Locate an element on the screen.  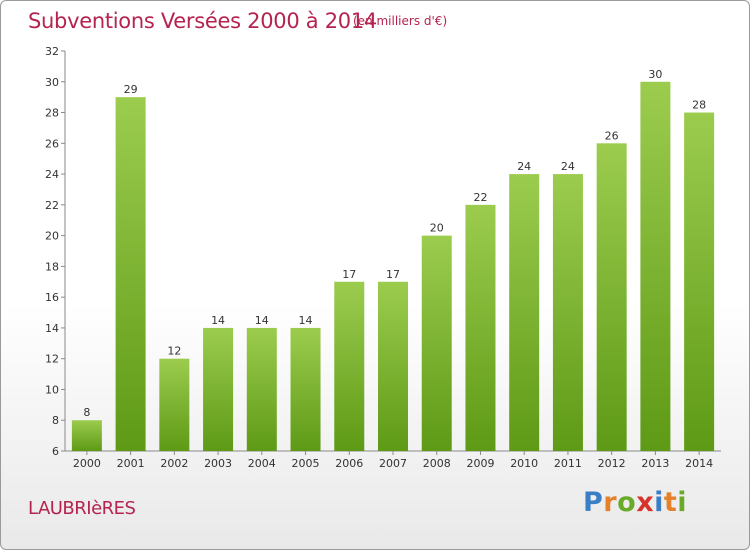
x-tick-label: 2001 is located at coordinates (131, 463).